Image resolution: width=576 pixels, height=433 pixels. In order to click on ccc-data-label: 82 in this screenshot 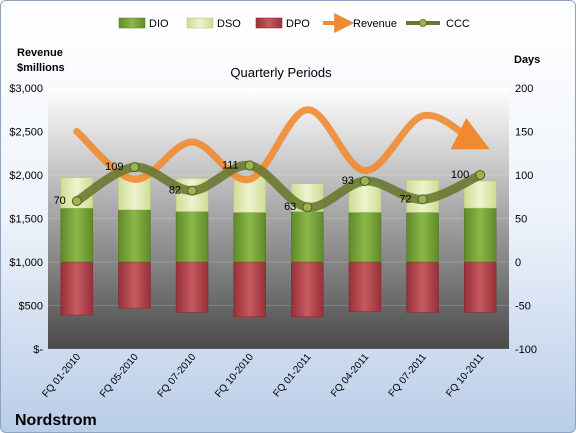, I will do `click(175, 191)`.